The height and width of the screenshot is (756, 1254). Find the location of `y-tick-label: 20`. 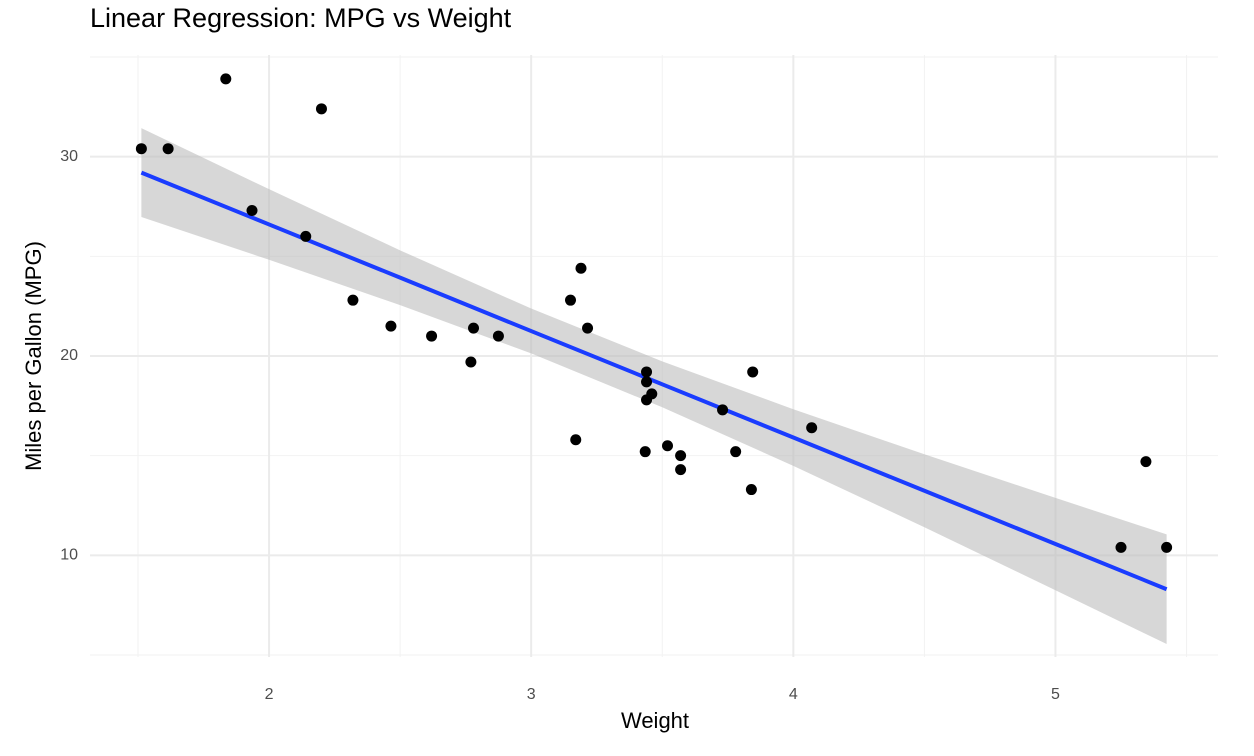

y-tick-label: 20 is located at coordinates (69, 355).